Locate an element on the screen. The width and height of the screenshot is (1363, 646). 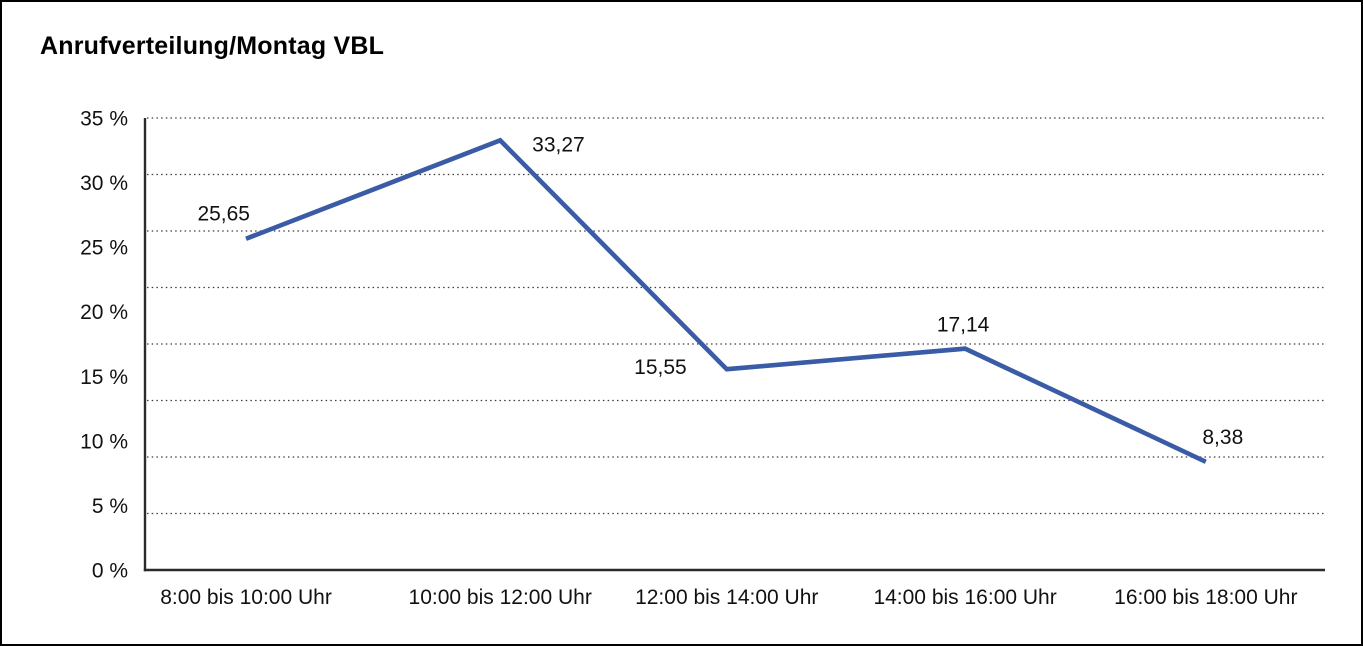
x-tick-label: 12:00 bis 14:00 Uhr is located at coordinates (726, 597).